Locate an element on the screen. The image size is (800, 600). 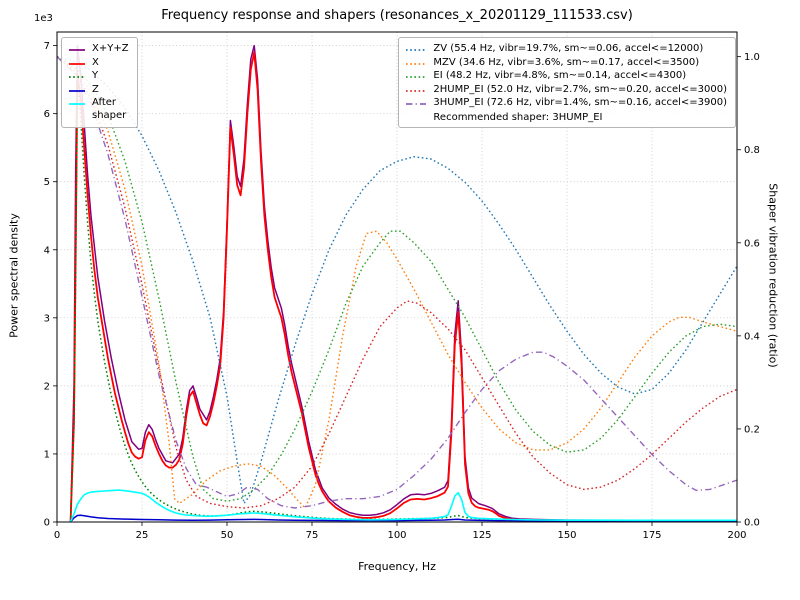
legend-label: Y is located at coordinates (95, 75).